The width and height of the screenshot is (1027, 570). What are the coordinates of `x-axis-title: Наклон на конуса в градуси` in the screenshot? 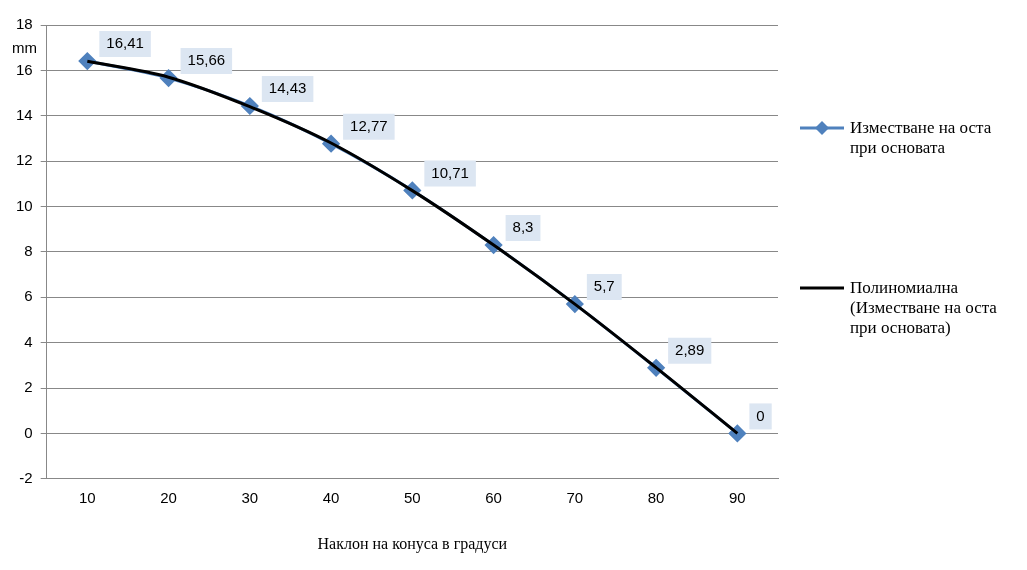 It's located at (412, 543).